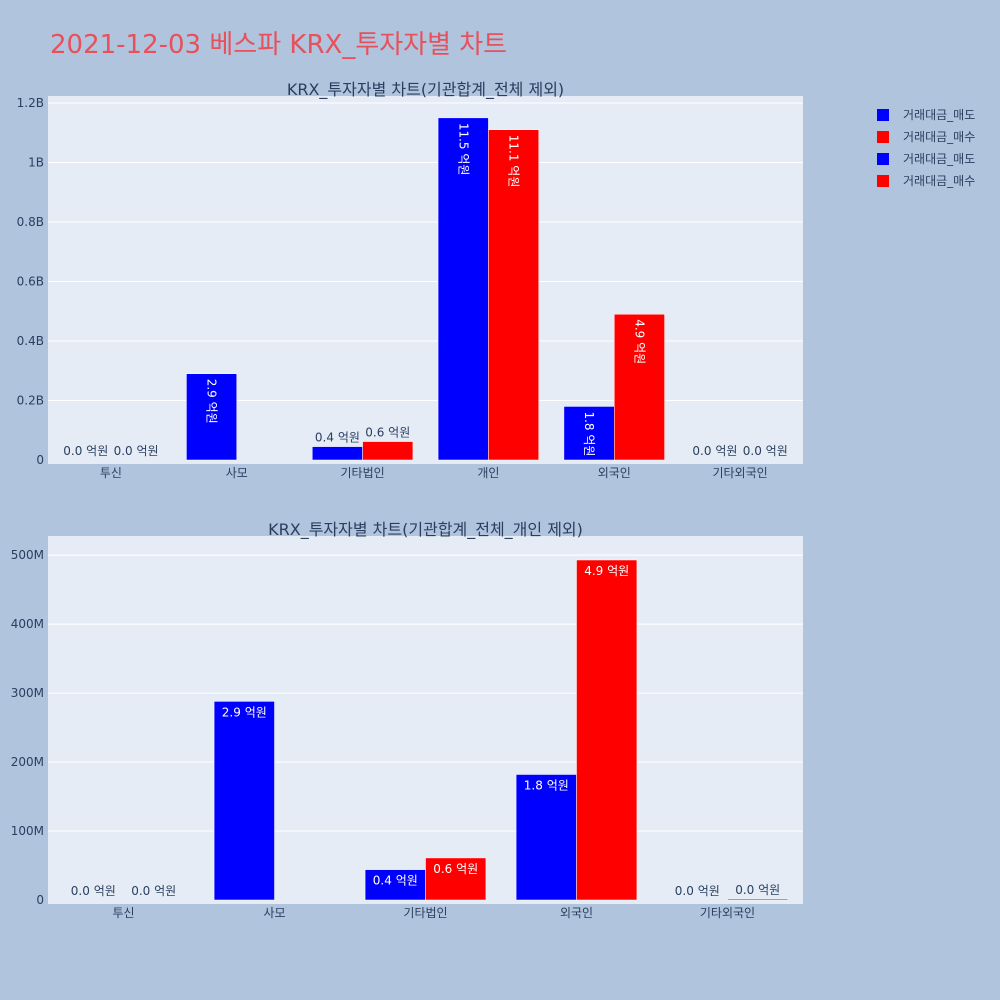 Image resolution: width=1000 pixels, height=1000 pixels. What do you see at coordinates (425, 530) in the screenshot?
I see `chart-title: KRX_투자자별 차트(기관합계_전체_개인 제외)` at bounding box center [425, 530].